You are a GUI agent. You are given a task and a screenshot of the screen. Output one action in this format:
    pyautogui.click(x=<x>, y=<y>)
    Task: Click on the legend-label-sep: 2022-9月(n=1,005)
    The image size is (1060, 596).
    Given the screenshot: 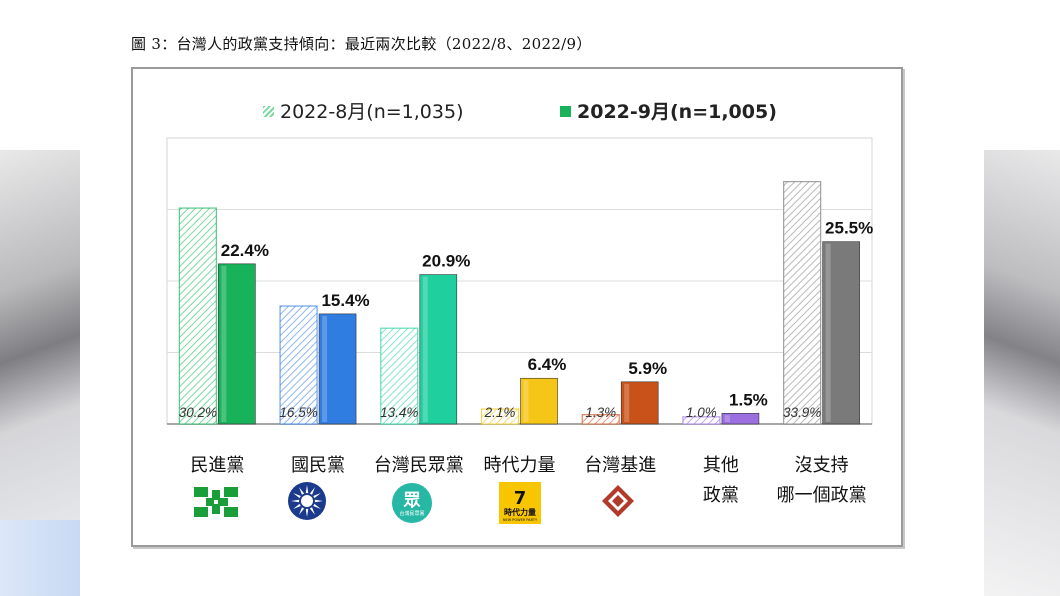 What is the action you would take?
    pyautogui.click(x=677, y=112)
    